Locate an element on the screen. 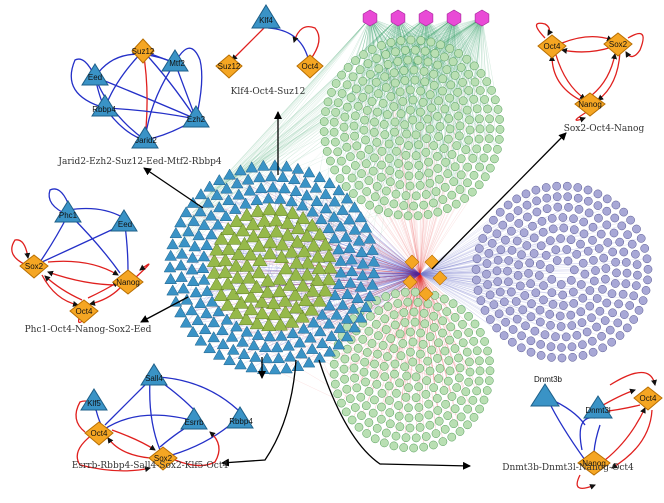 Image resolution: width=664 pixels, height=503 pixels. node-label: Oct4 is located at coordinates (99, 433).